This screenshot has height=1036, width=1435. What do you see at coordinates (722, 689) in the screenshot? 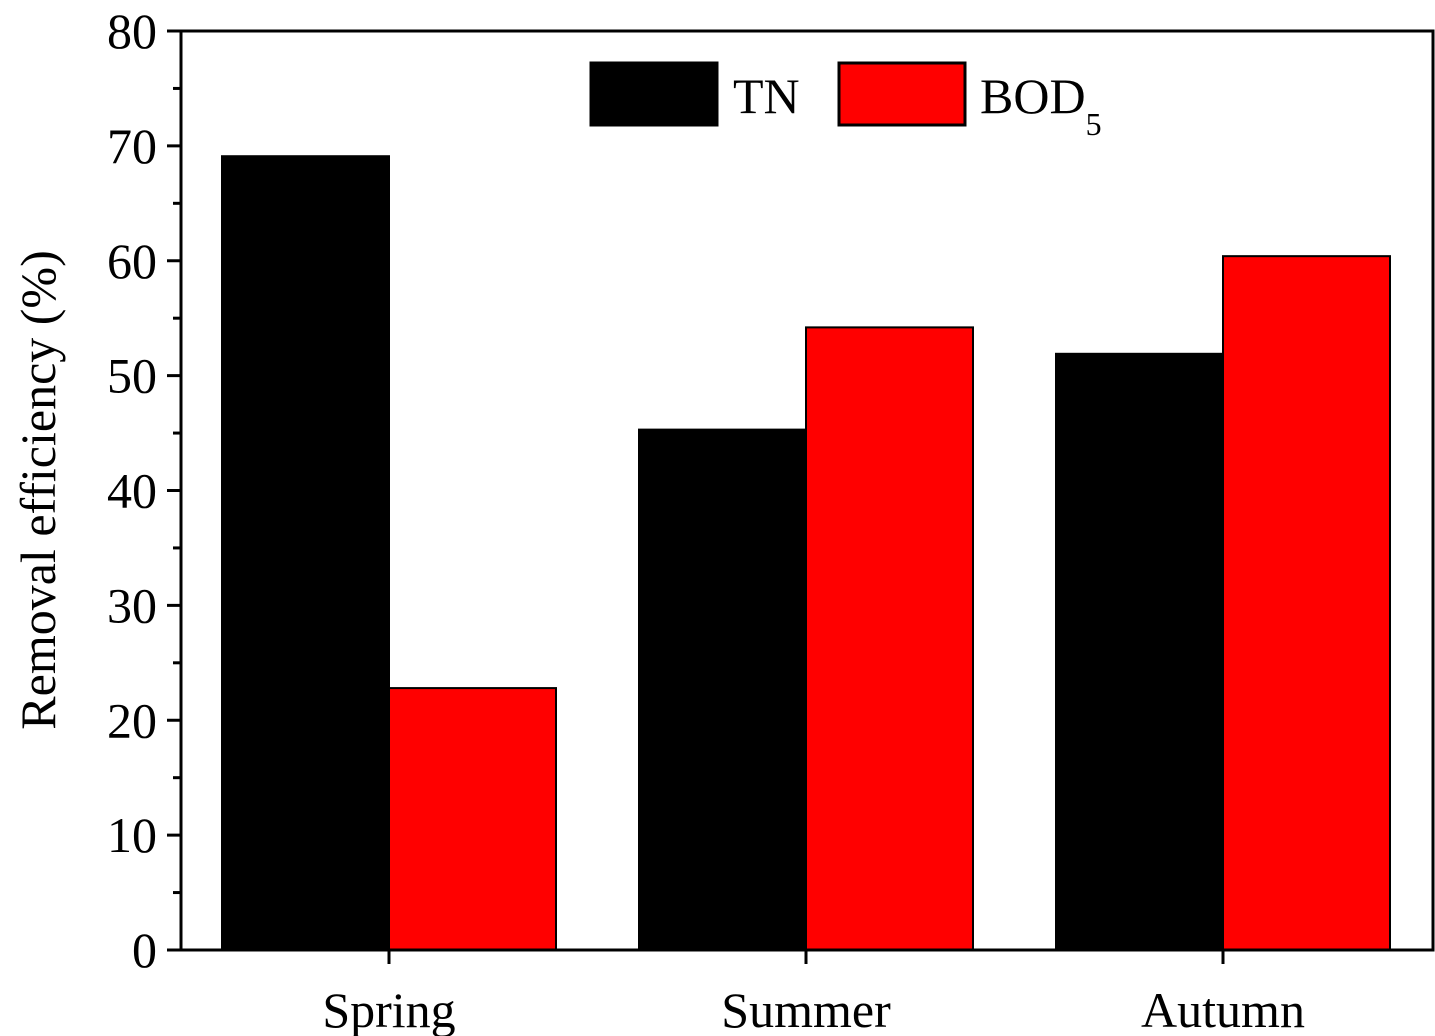
I see `bar-tn-summer` at bounding box center [722, 689].